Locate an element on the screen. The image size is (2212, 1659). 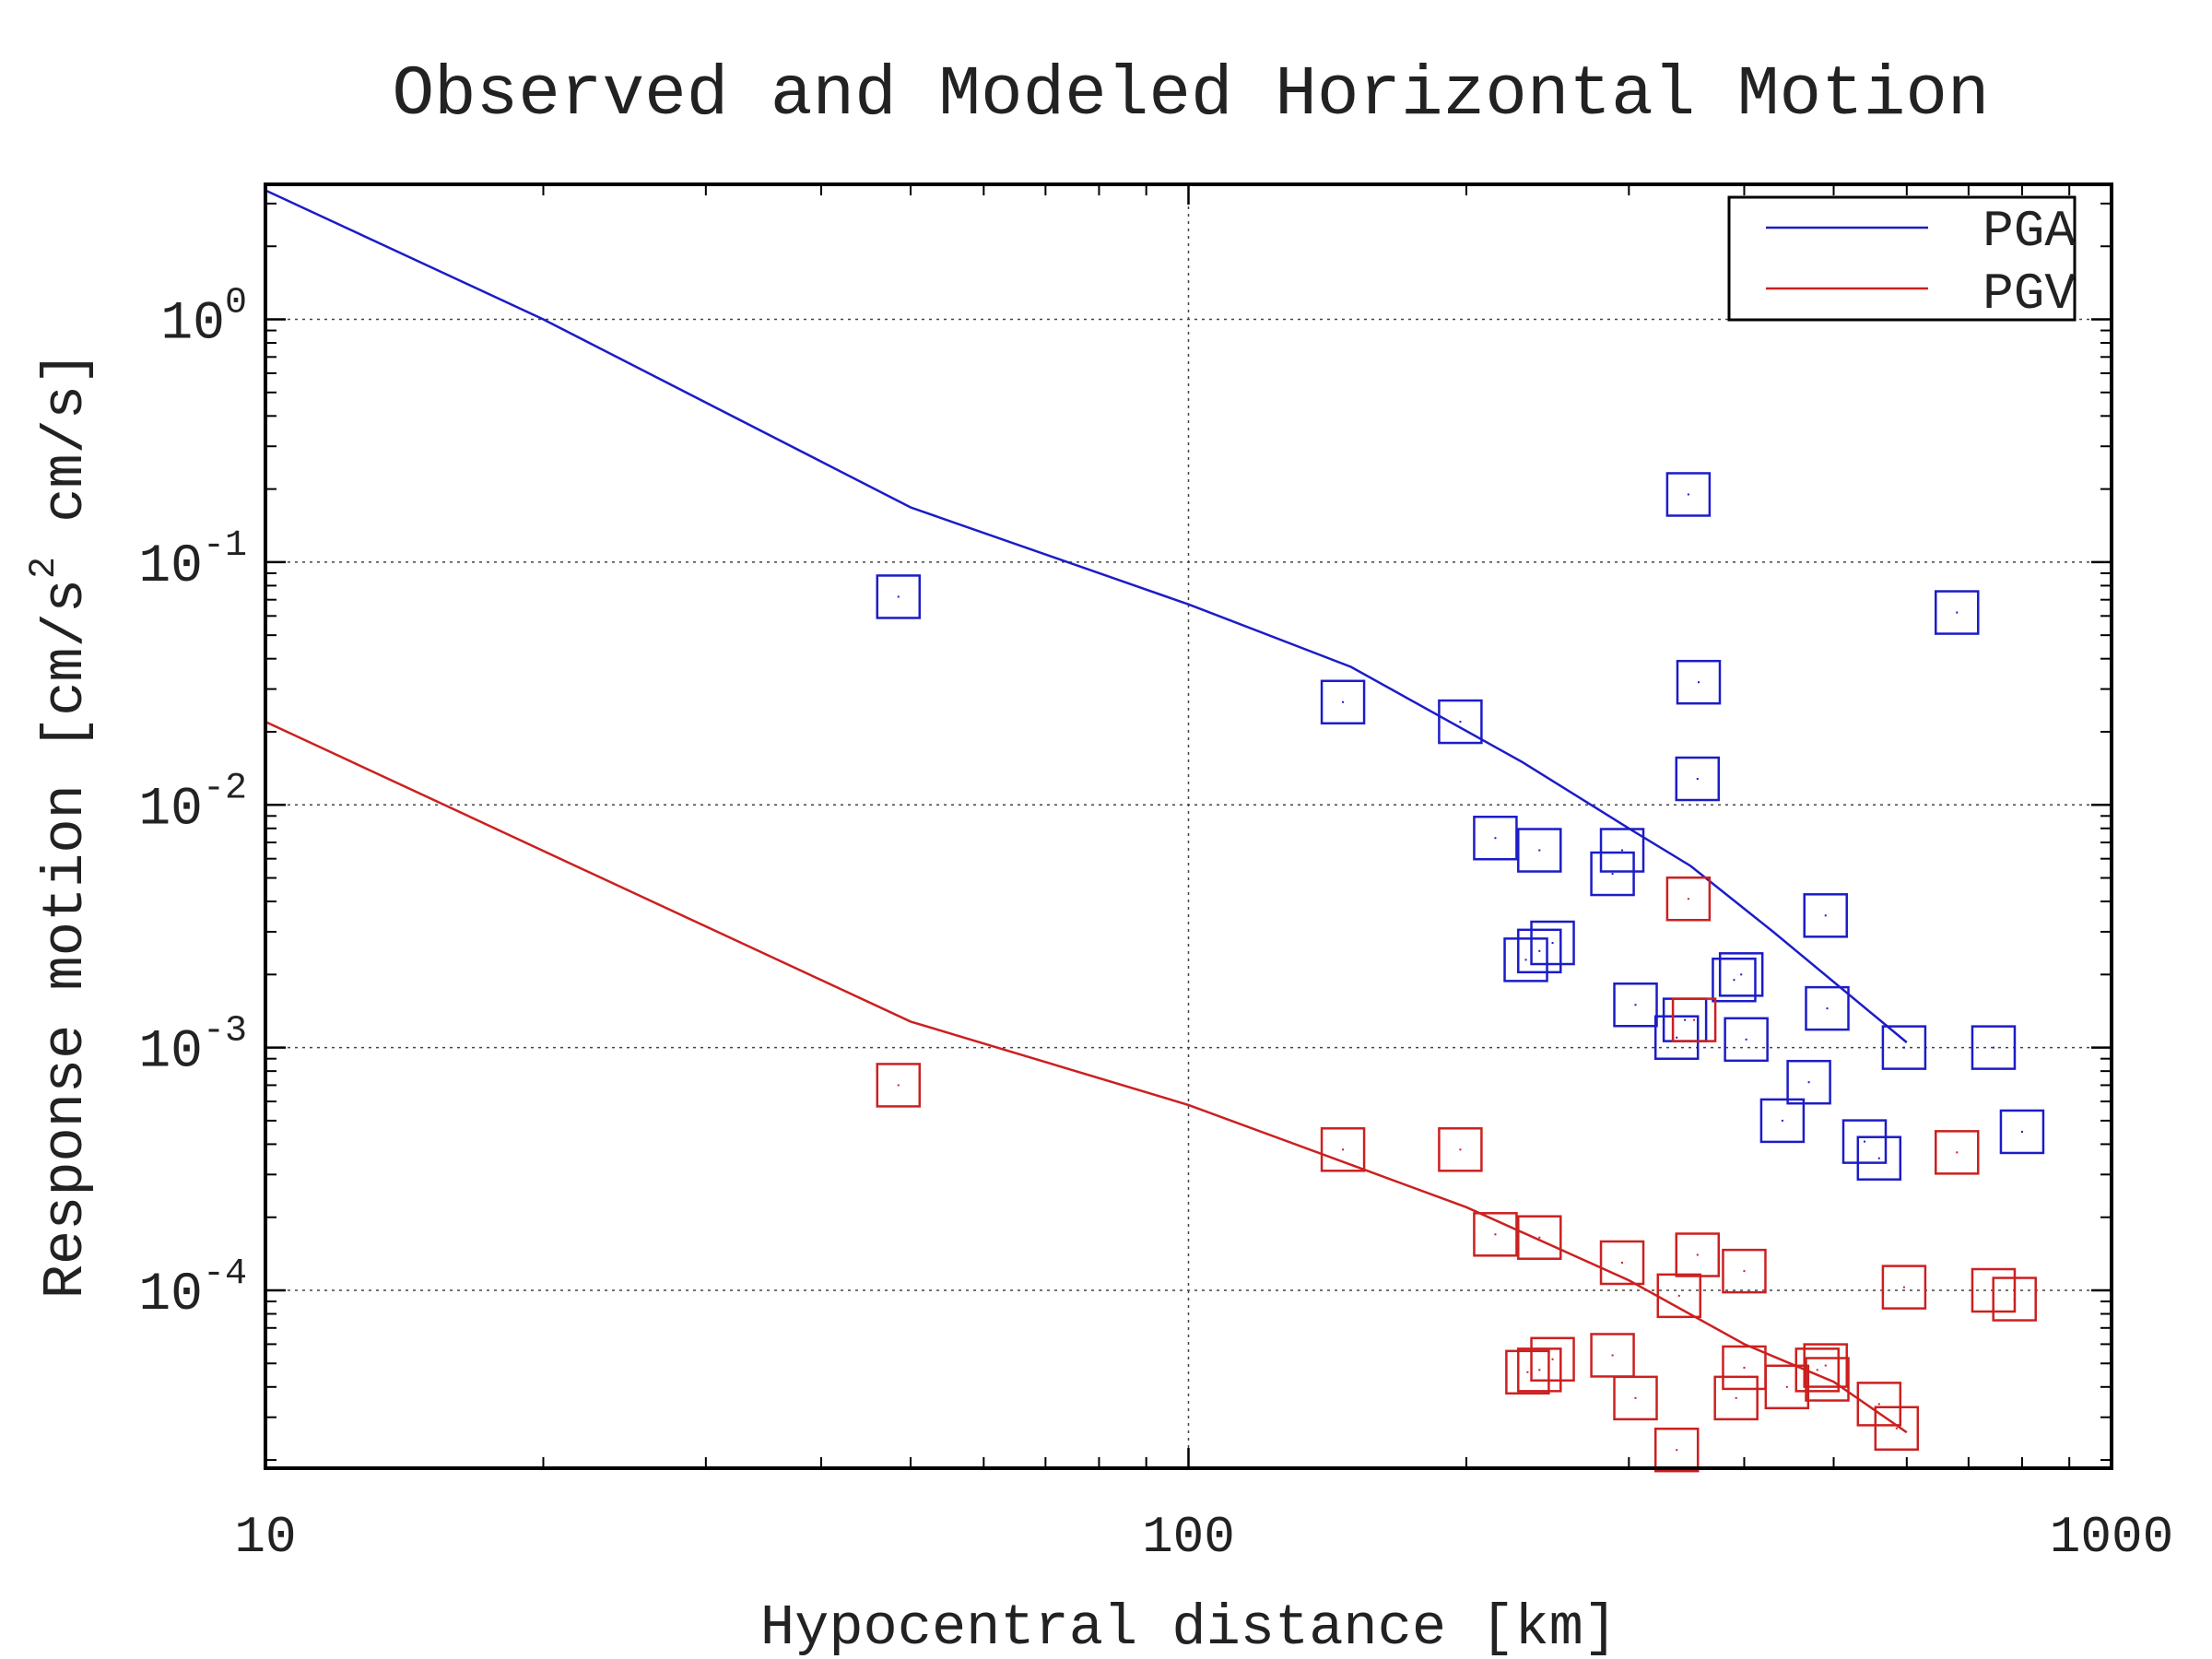
x-axis-label: Hypocentral distance [km] is located at coordinates (1189, 1627).